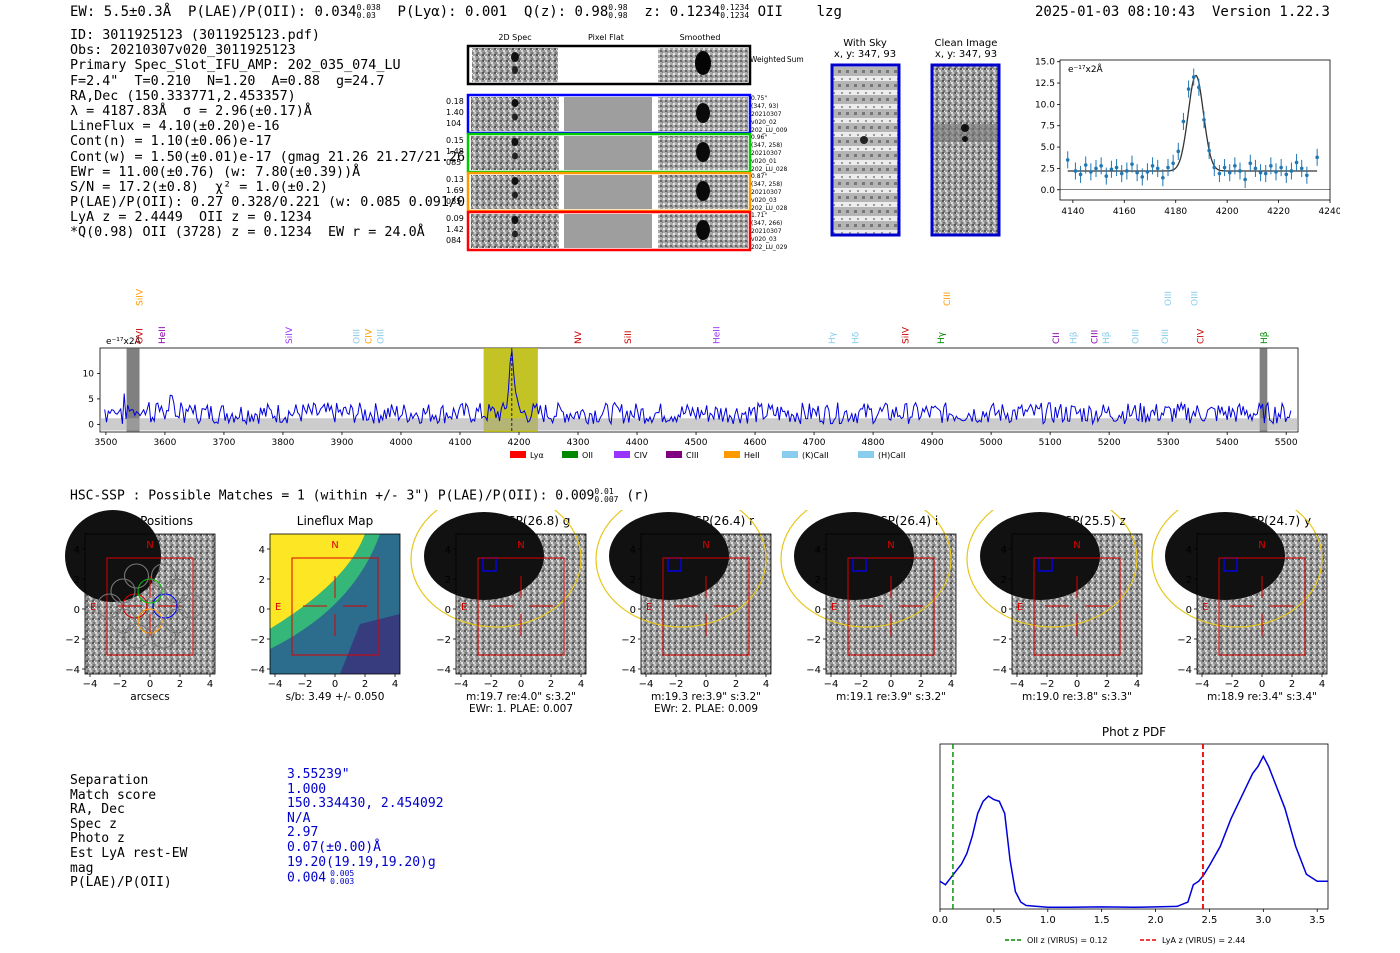 The width and height of the screenshot is (1400, 953). I want to click on info-line: LineFlux = 4.10(±0.20)e-16, so click(175, 127).